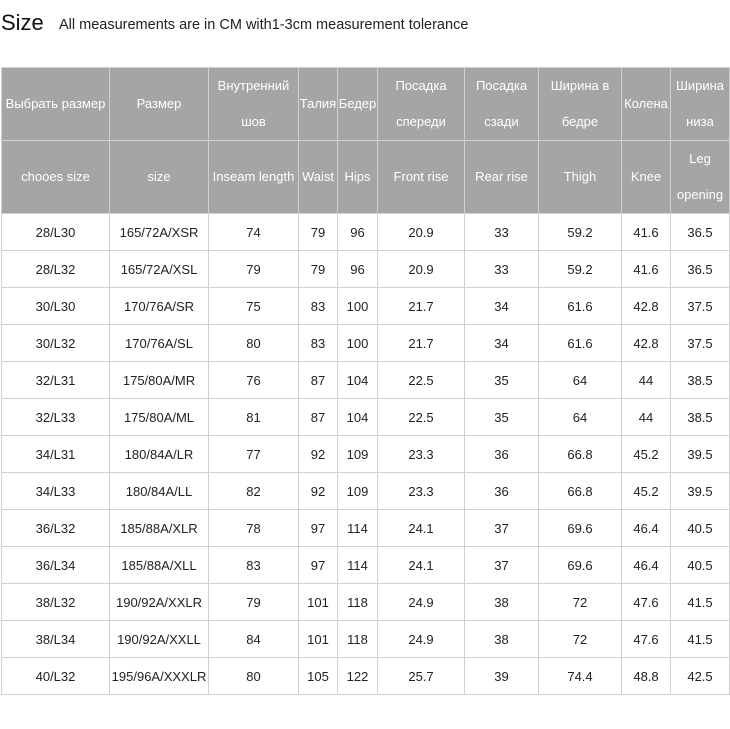 The width and height of the screenshot is (730, 729). What do you see at coordinates (700, 528) in the screenshot?
I see `cell: 40.5` at bounding box center [700, 528].